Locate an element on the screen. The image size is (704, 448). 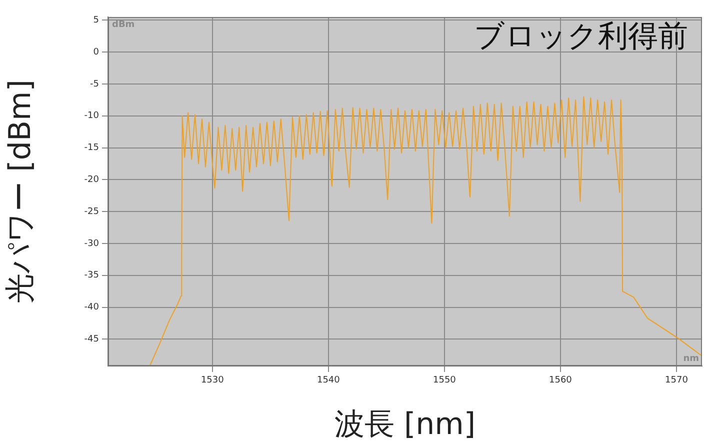
x-tick-label: 1560 is located at coordinates (560, 381).